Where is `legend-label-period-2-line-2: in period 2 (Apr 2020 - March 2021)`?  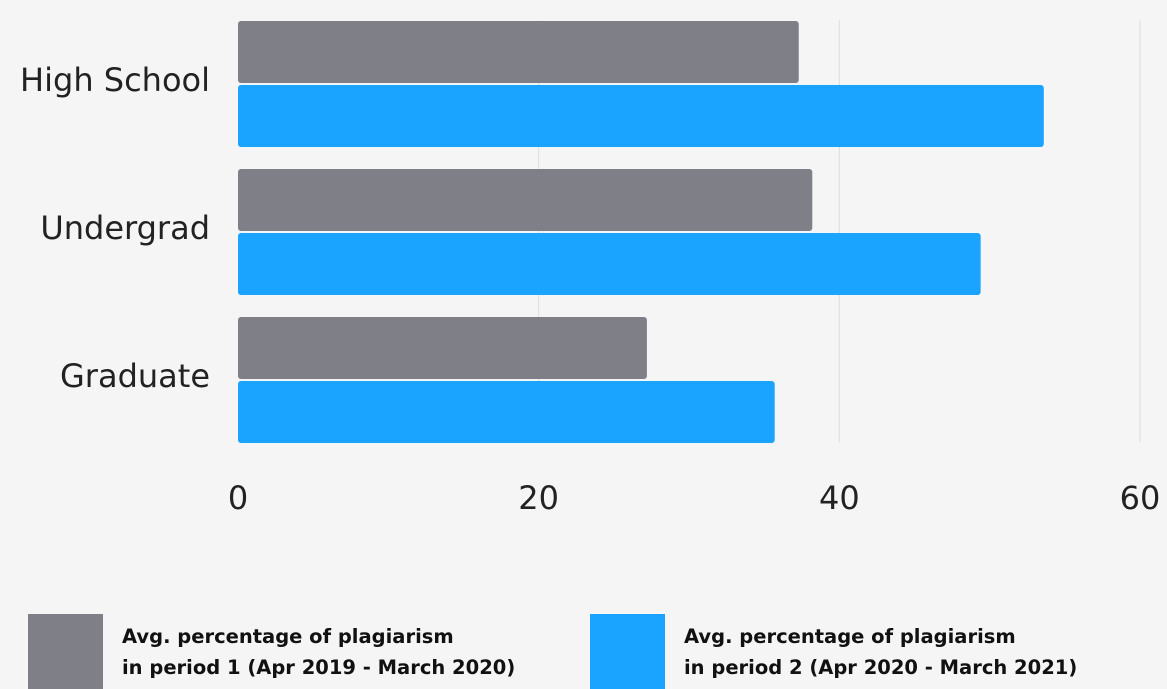 legend-label-period-2-line-2: in period 2 (Apr 2020 - March 2021) is located at coordinates (881, 667).